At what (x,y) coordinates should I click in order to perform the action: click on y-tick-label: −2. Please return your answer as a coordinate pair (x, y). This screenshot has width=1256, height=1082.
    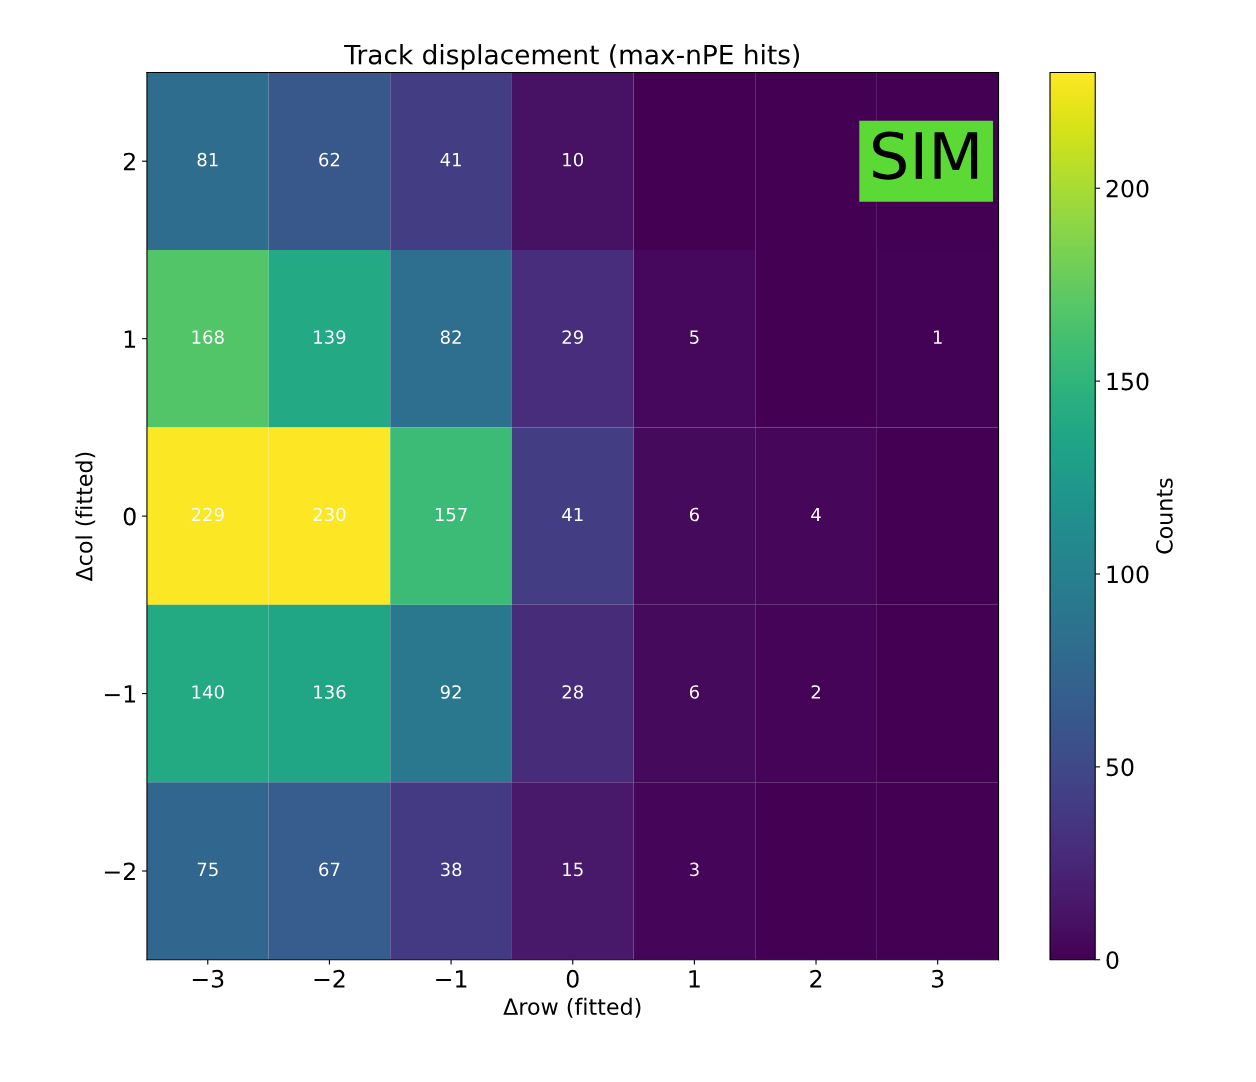
    Looking at the image, I should click on (119, 871).